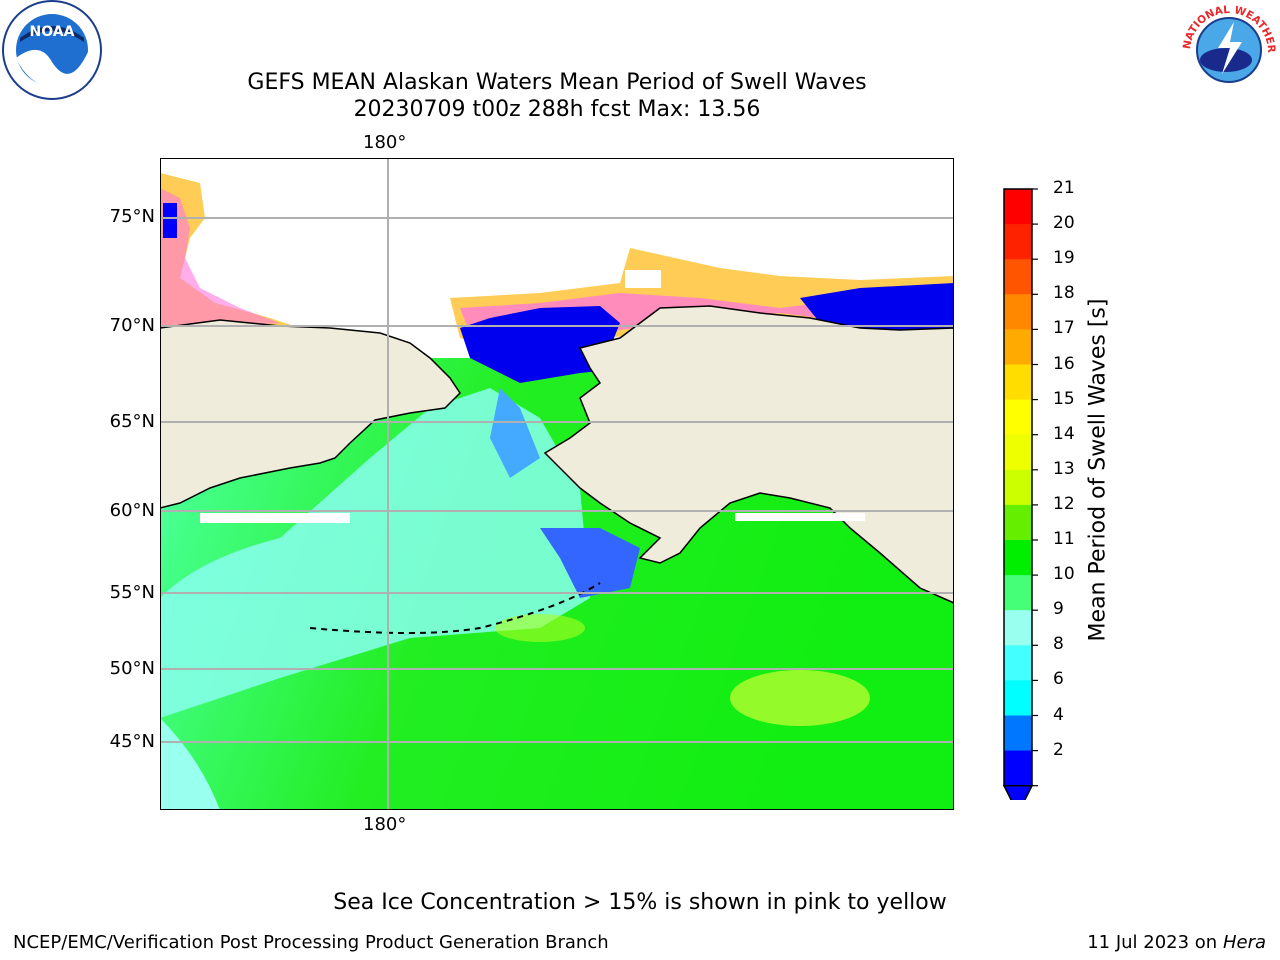 This screenshot has width=1280, height=960. What do you see at coordinates (132, 421) in the screenshot?
I see `lat-label-65: 65°N` at bounding box center [132, 421].